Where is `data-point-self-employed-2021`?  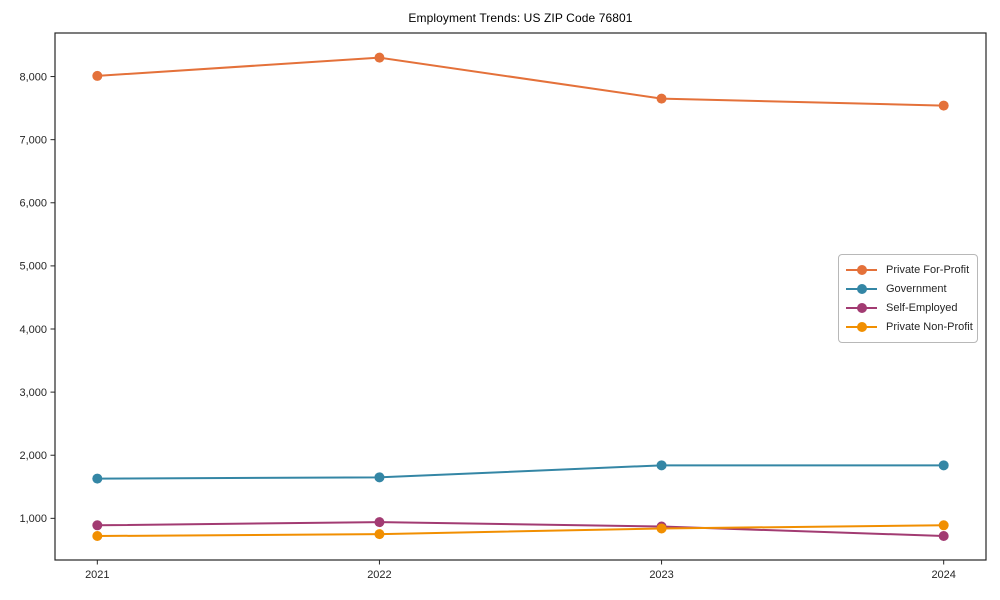 data-point-self-employed-2021 is located at coordinates (97, 525).